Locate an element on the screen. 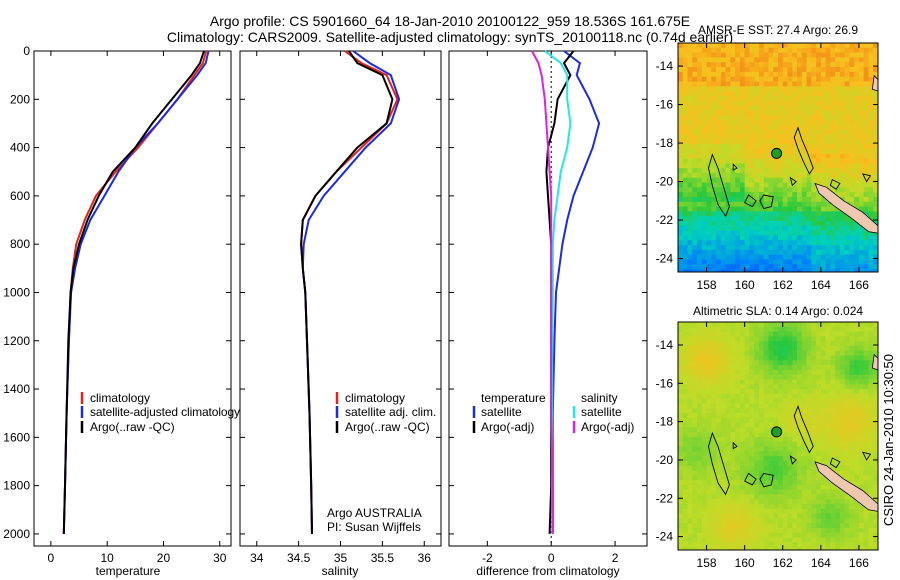  sla-coastlines is located at coordinates (793, 432).